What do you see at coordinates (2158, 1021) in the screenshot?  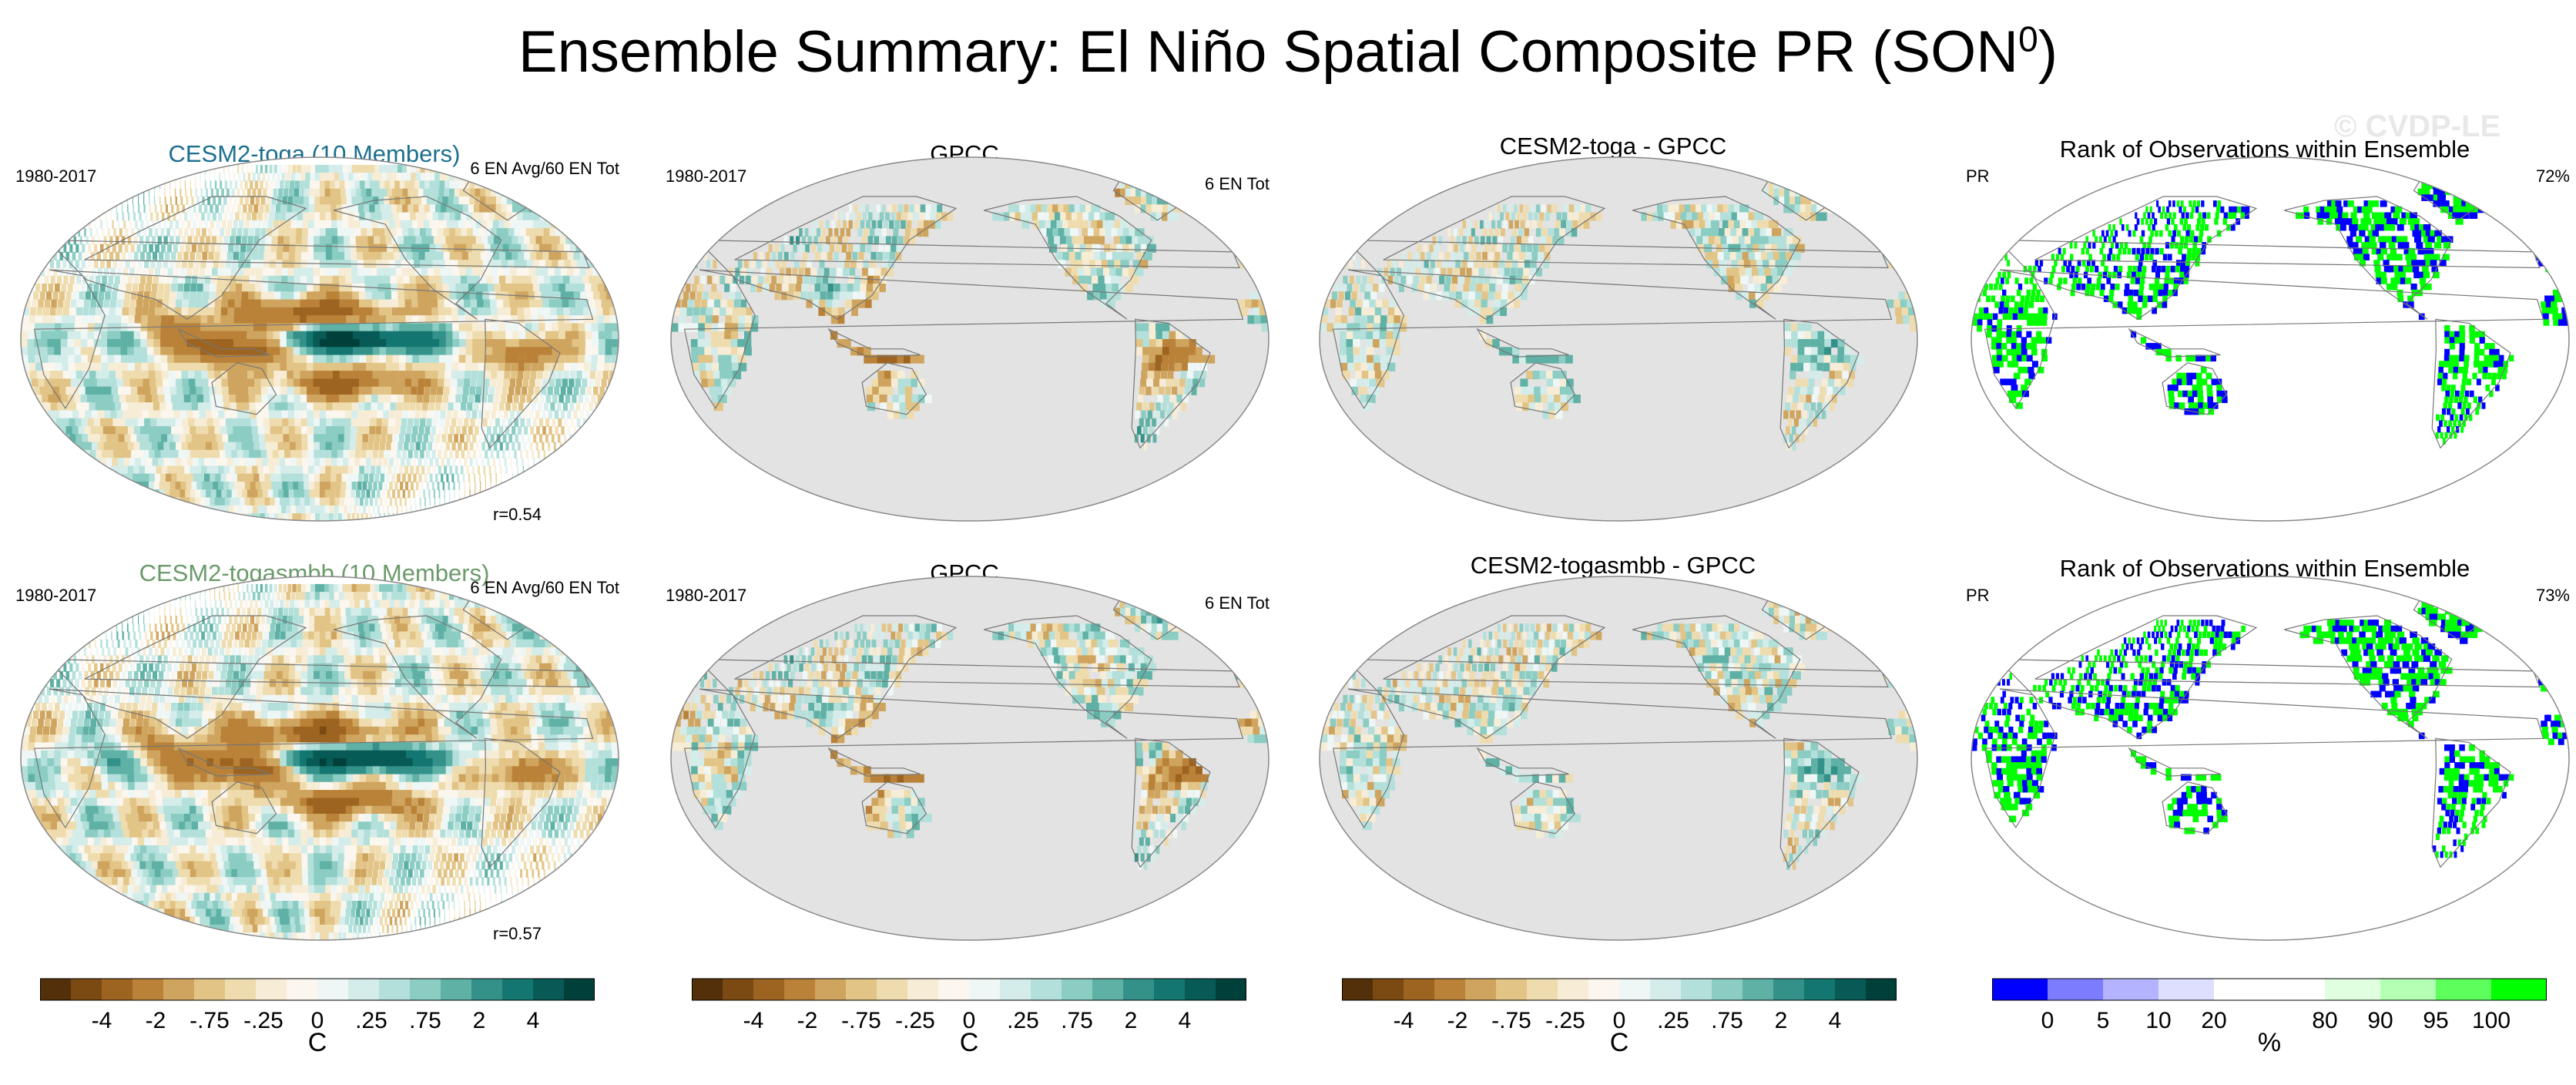 I see `colorbar-tick-label: 10` at bounding box center [2158, 1021].